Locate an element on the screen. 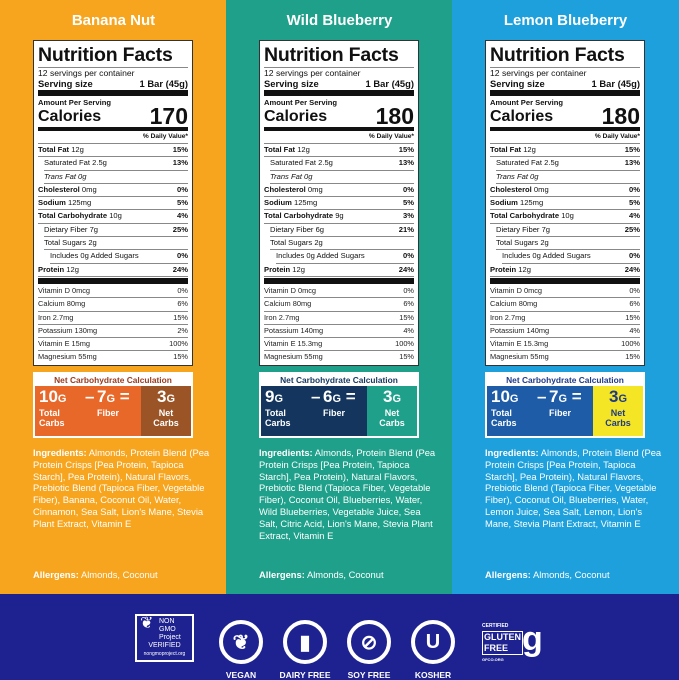 The height and width of the screenshot is (680, 679). vitamin-name: Vitamin E 15.3mg is located at coordinates (293, 344).